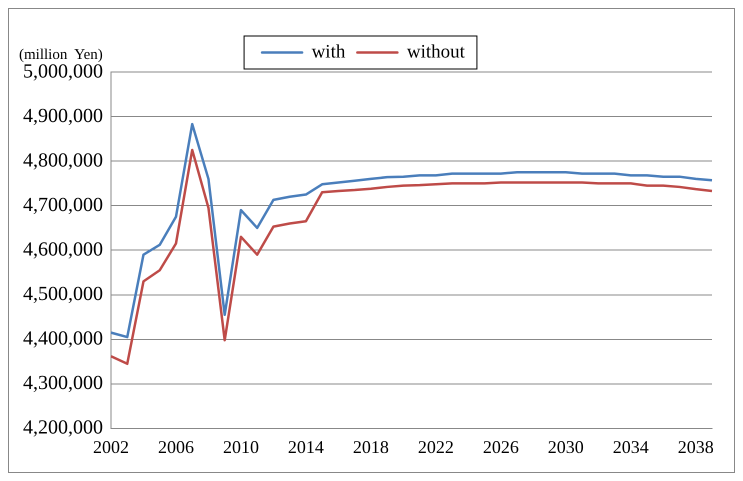 This screenshot has width=743, height=481. What do you see at coordinates (436, 51) in the screenshot?
I see `legend-label: without` at bounding box center [436, 51].